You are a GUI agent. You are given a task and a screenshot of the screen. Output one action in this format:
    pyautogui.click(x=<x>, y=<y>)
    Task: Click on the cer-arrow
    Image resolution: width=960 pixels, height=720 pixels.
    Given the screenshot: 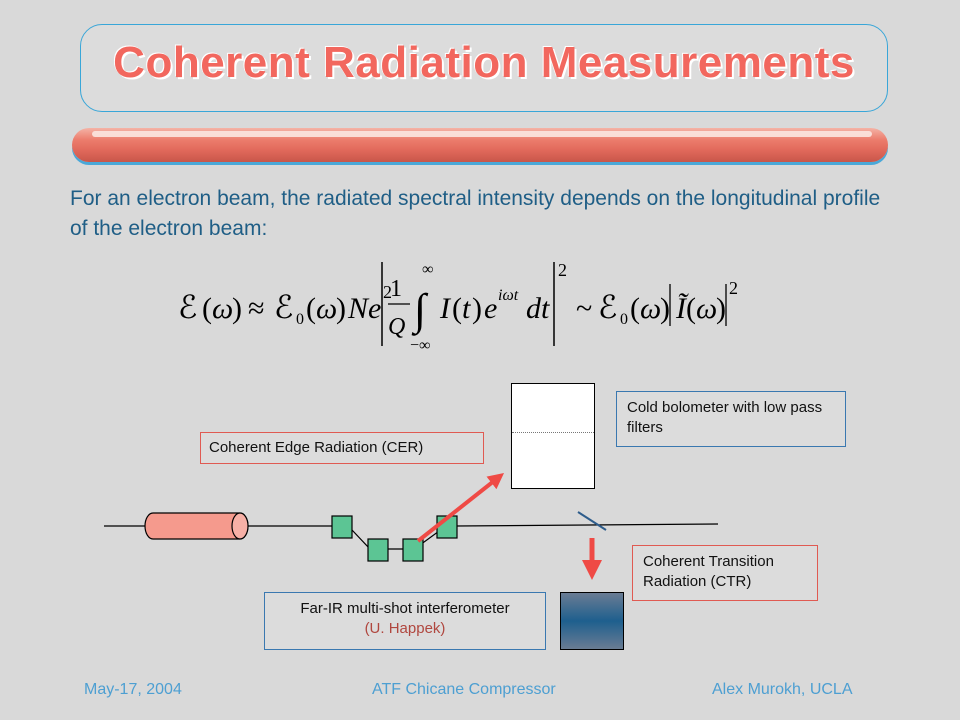 What is the action you would take?
    pyautogui.click(x=460, y=508)
    